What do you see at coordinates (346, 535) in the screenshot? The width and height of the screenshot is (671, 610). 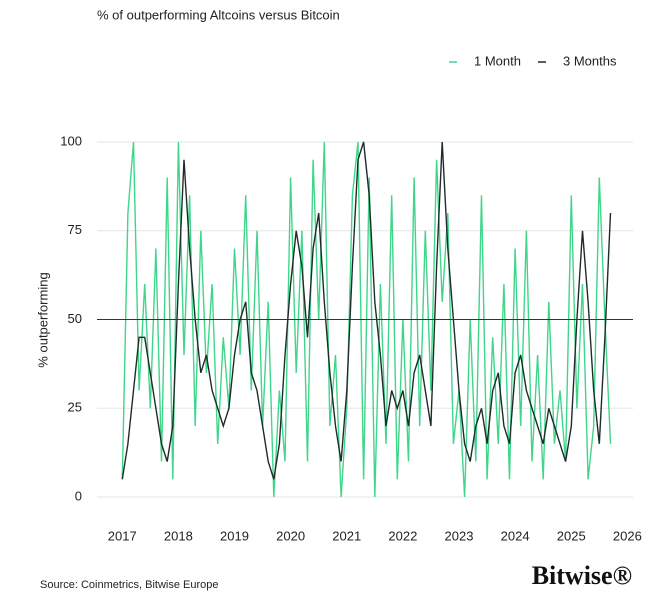 I see `x-tick-label: 2021` at bounding box center [346, 535].